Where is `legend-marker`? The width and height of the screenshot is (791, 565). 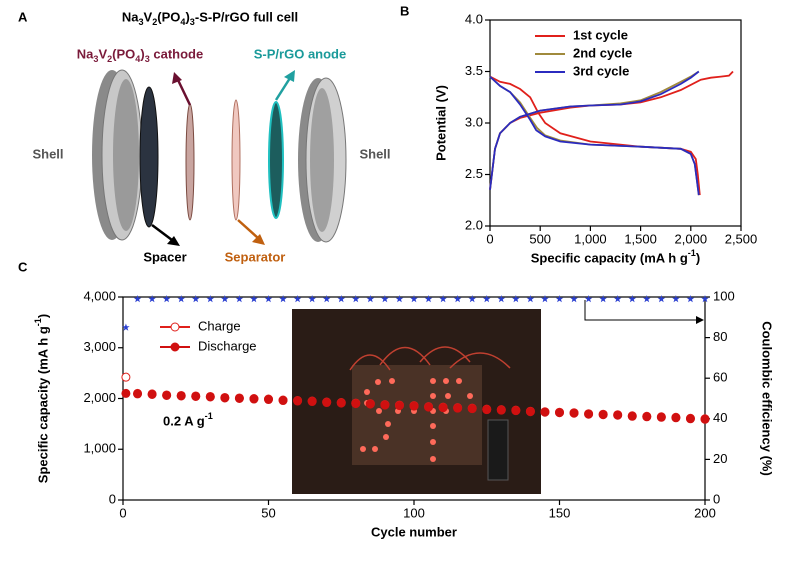 legend-marker is located at coordinates (175, 347).